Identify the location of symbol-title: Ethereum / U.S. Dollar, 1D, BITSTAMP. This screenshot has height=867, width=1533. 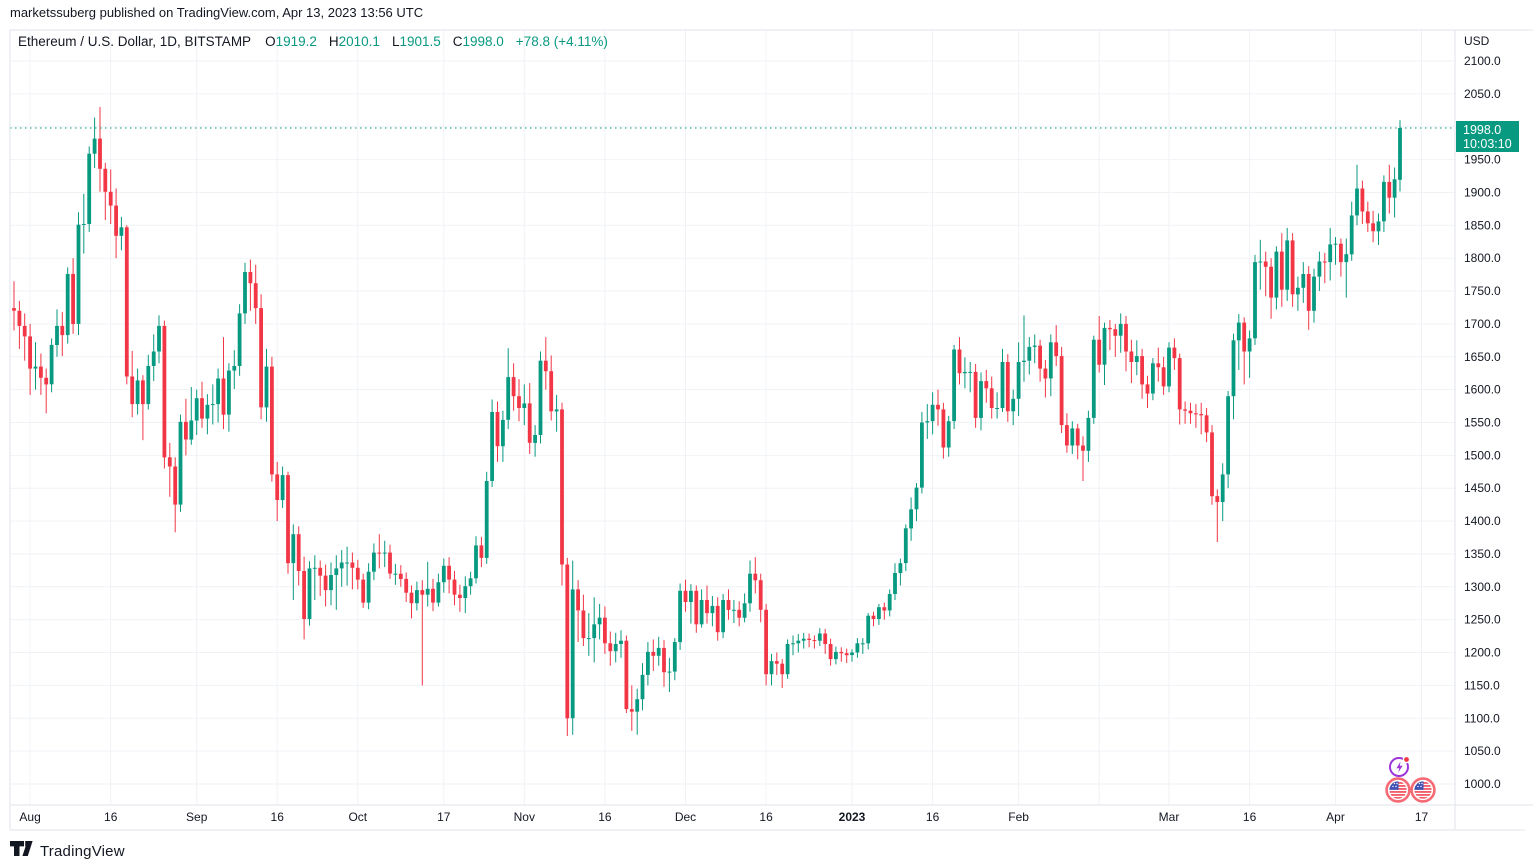
(135, 41).